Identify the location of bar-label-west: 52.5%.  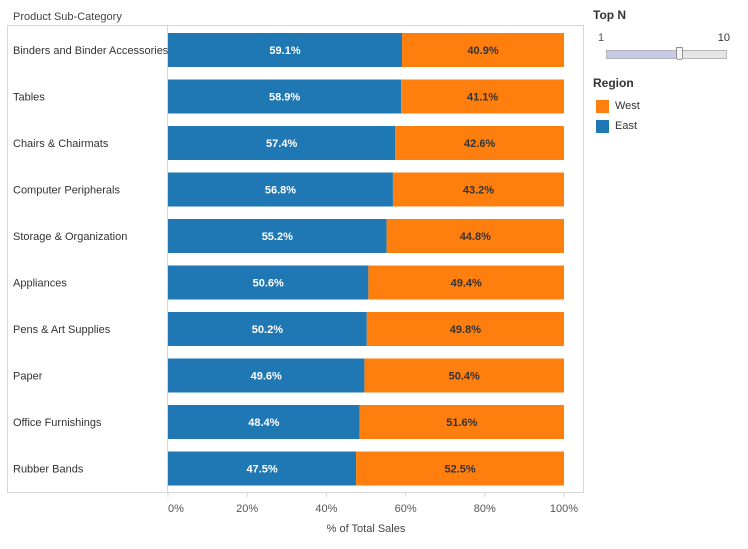
(459, 470).